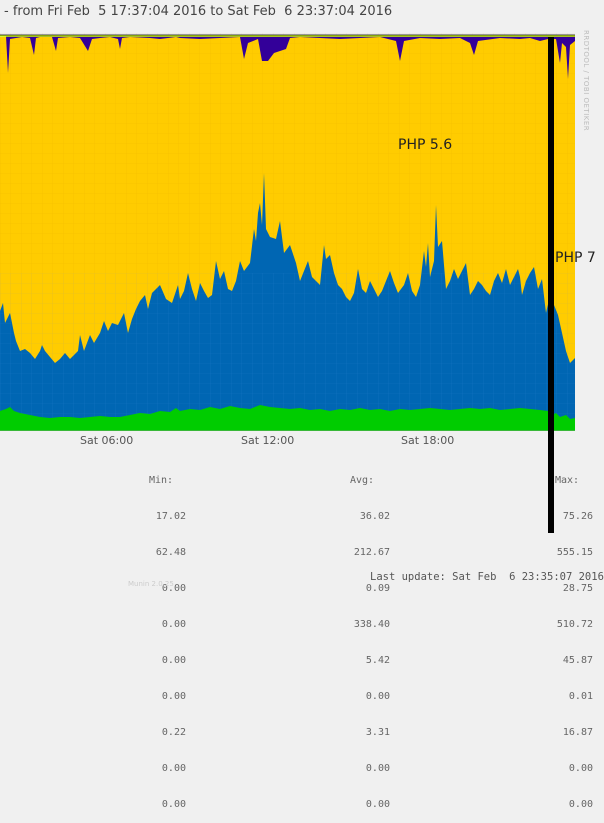  Describe the element at coordinates (567, 480) in the screenshot. I see `stats-max-header: Max:` at that location.